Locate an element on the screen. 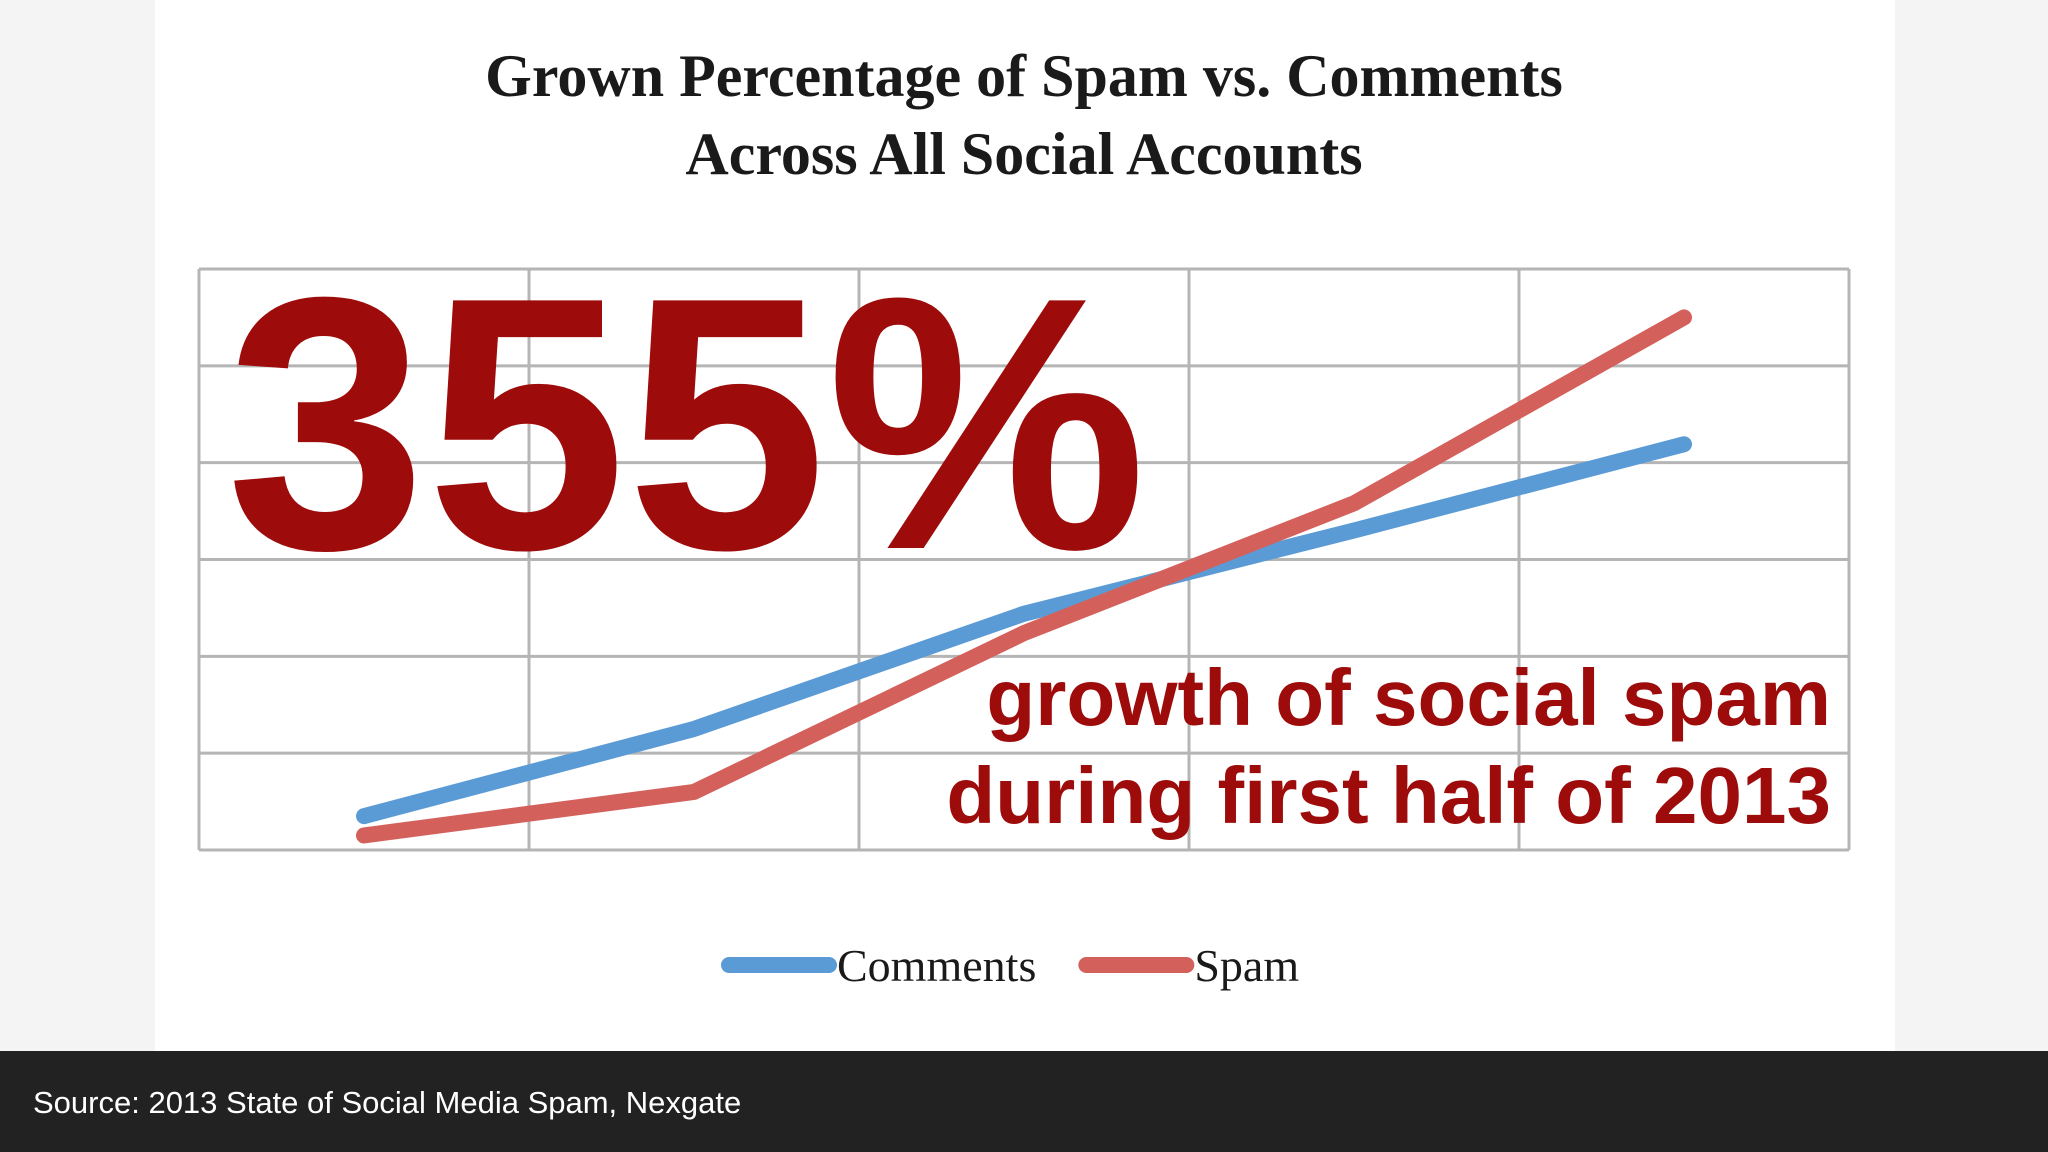 This screenshot has width=2048, height=1152. footer-bar is located at coordinates (1024, 1101).